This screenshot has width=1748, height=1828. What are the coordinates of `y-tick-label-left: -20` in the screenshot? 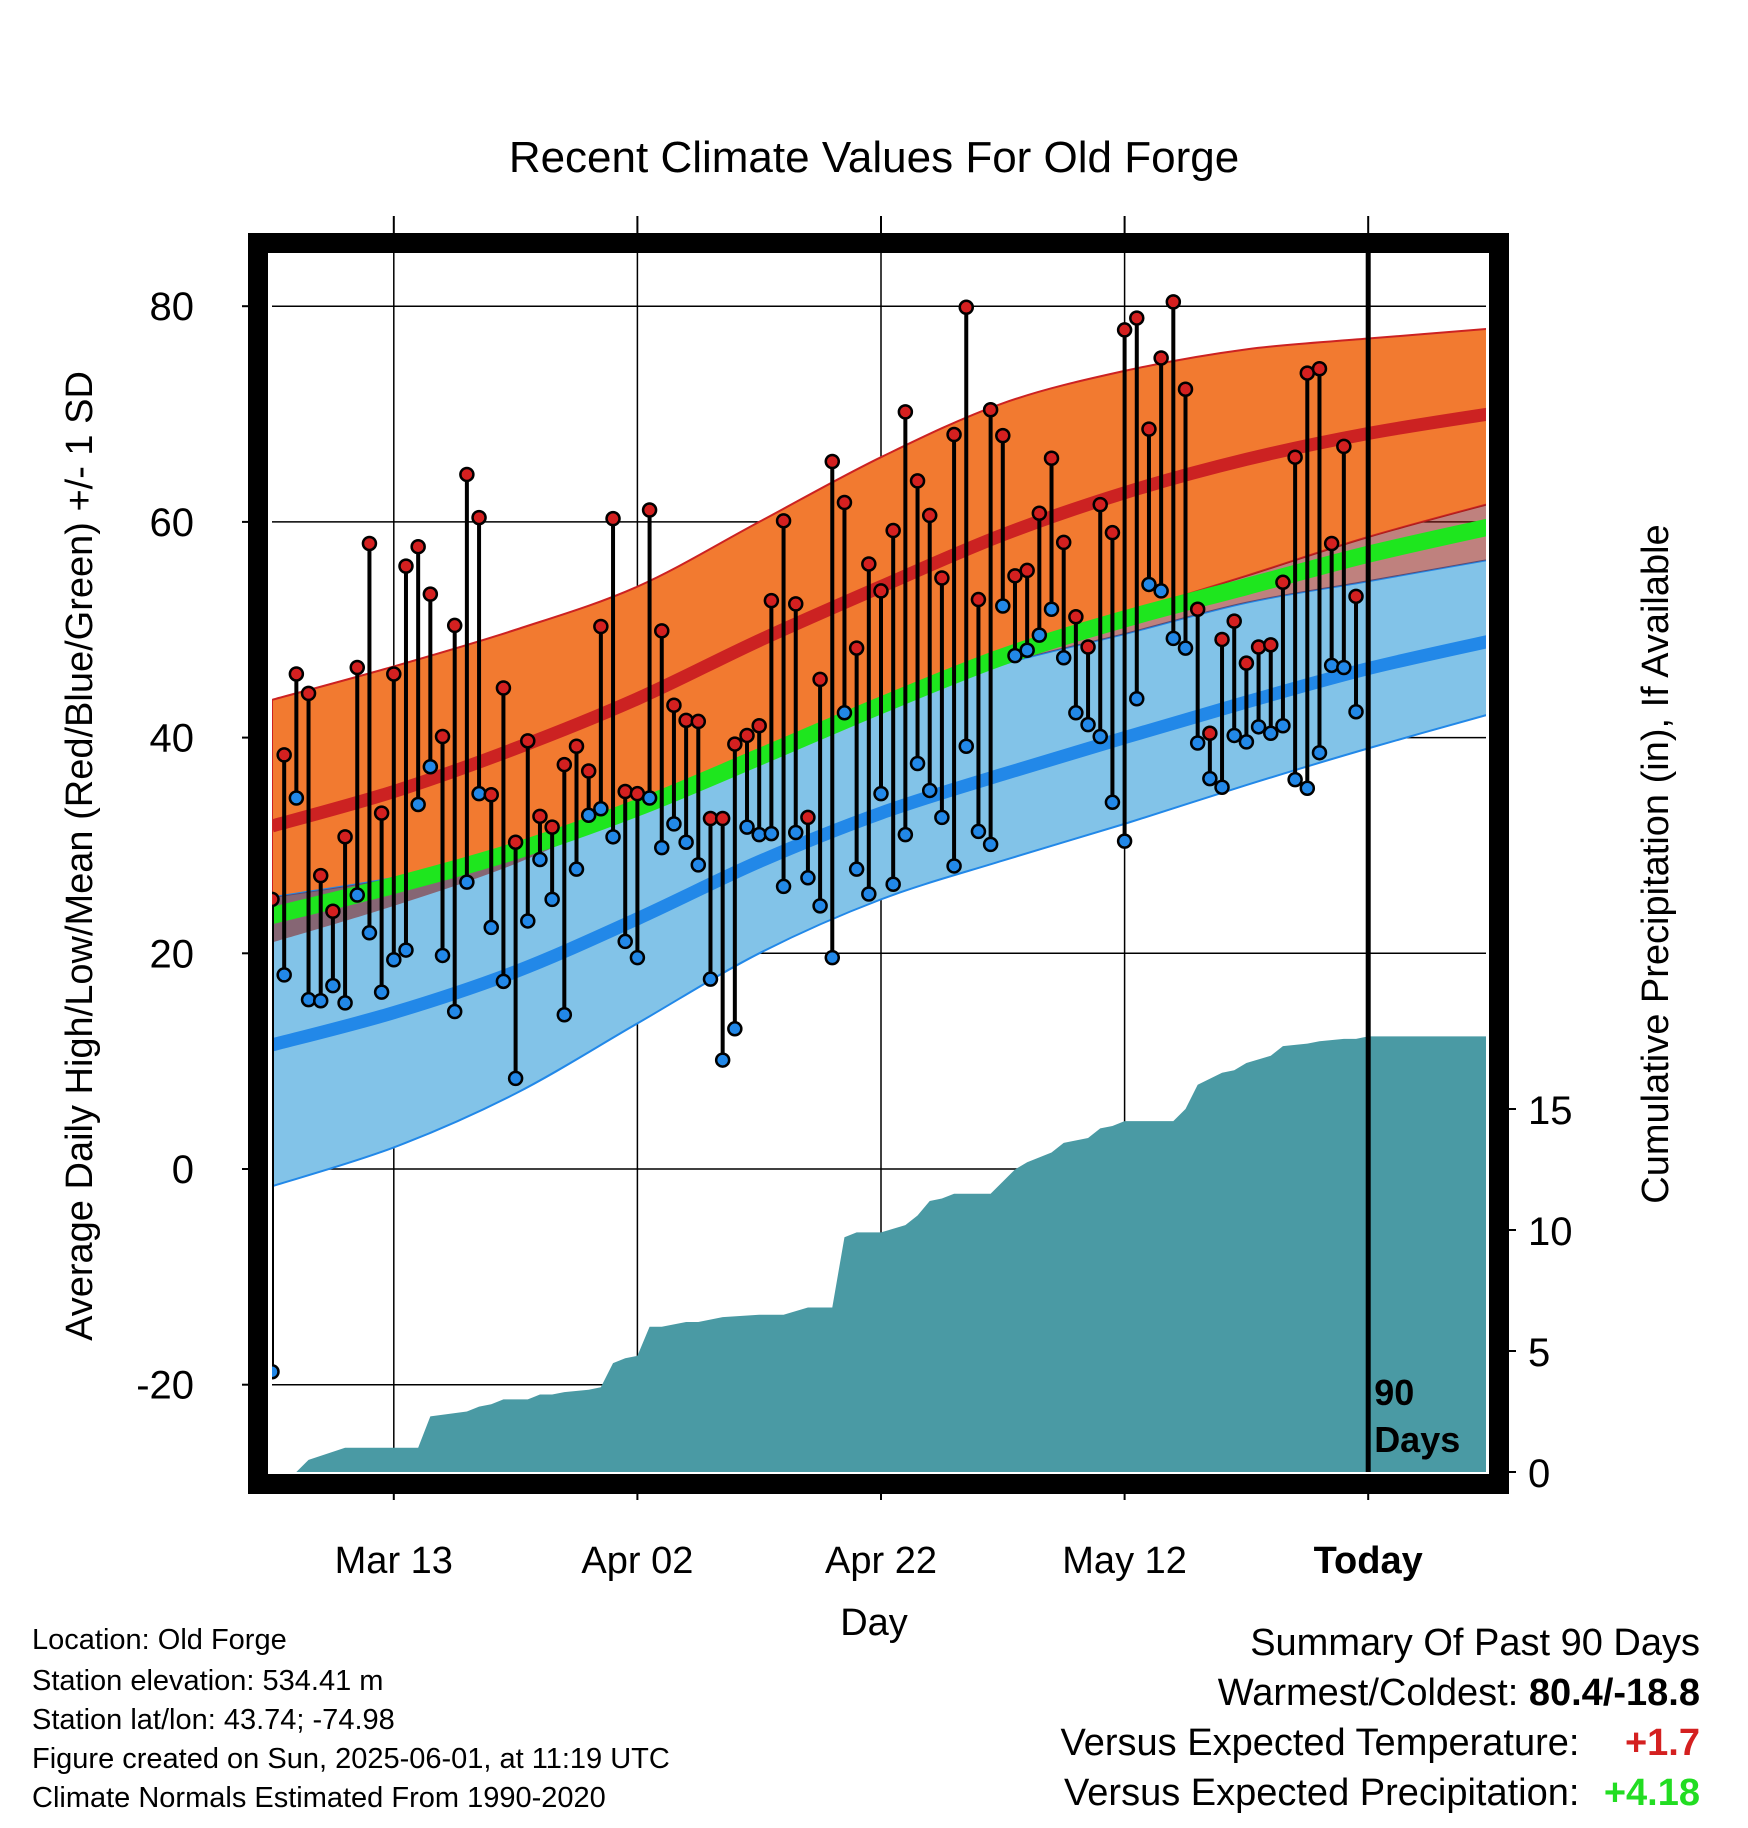 It's located at (165, 1386).